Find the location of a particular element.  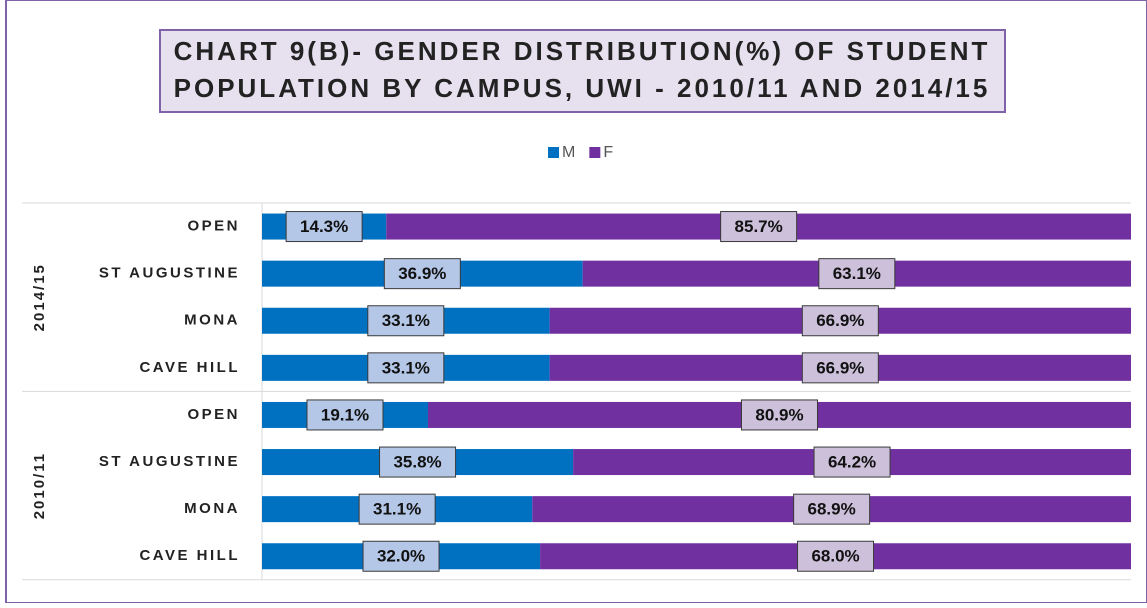

data-label: 36.9% is located at coordinates (422, 273).